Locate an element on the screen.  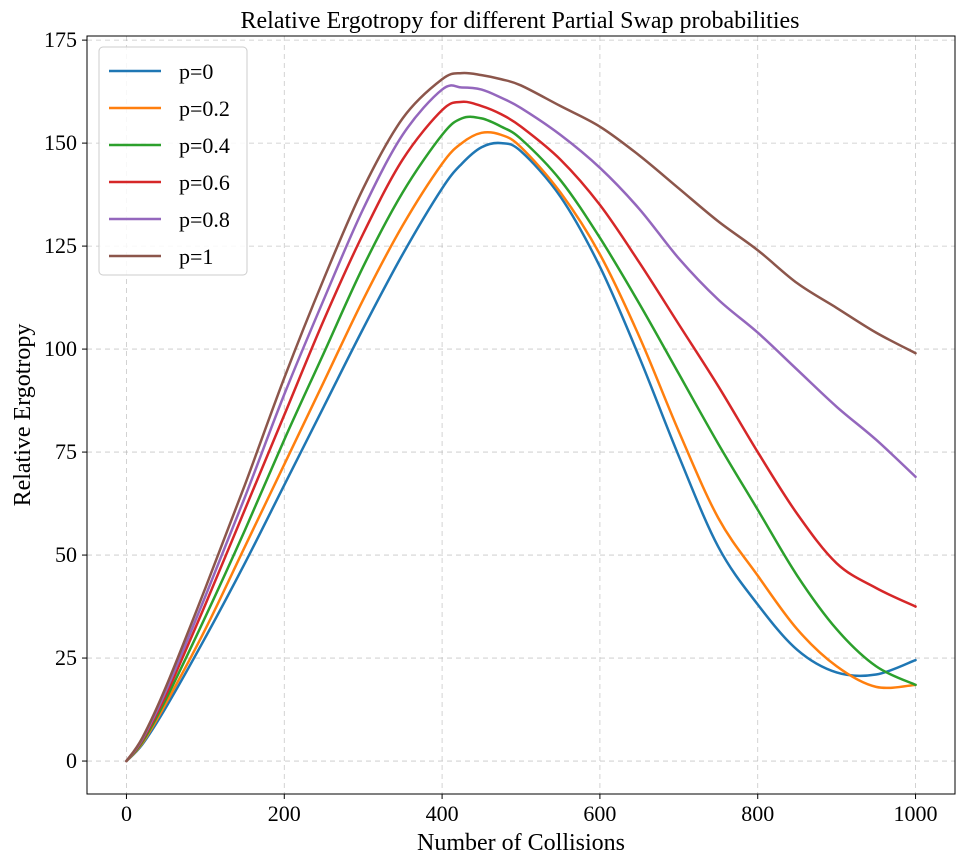
x-axis-ticks: 0 200 400 600 800 1000 is located at coordinates (529, 810).